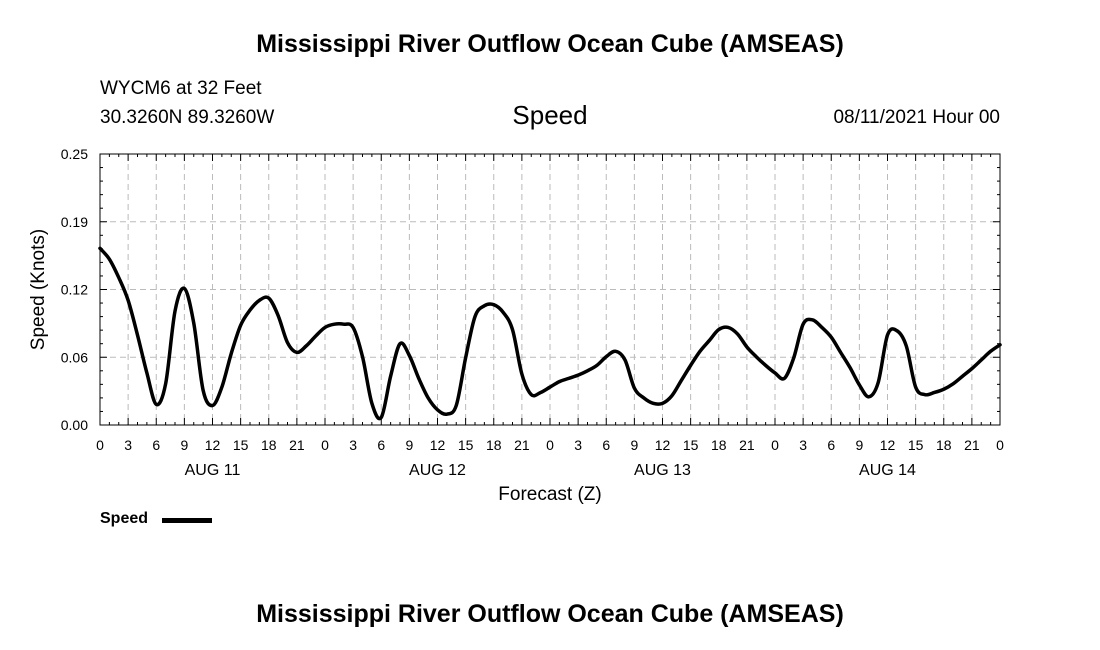 The height and width of the screenshot is (650, 1100). I want to click on y-tick-label: 0.12, so click(74, 290).